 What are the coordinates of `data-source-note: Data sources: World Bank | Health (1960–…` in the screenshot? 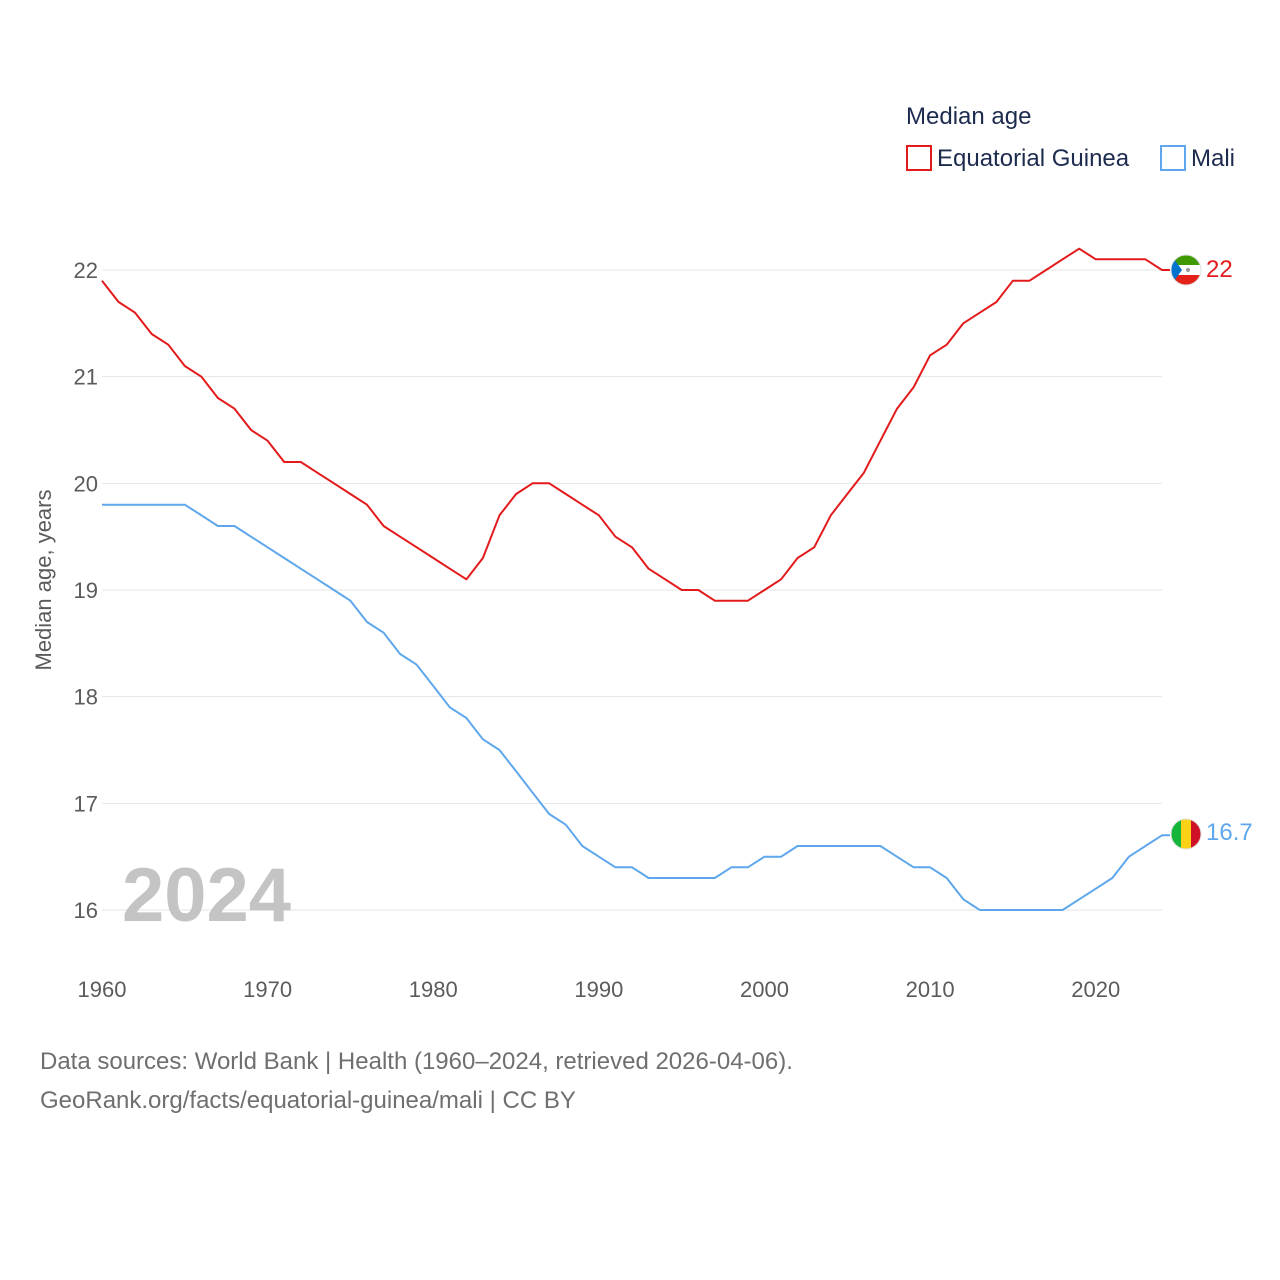 It's located at (416, 1061).